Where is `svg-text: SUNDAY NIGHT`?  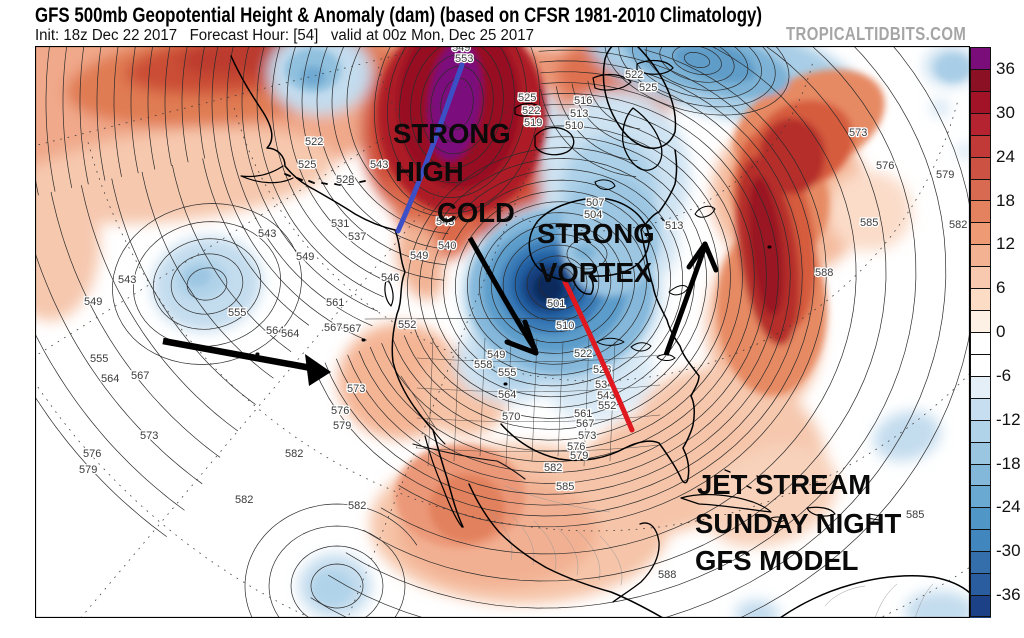 svg-text: SUNDAY NIGHT is located at coordinates (798, 523).